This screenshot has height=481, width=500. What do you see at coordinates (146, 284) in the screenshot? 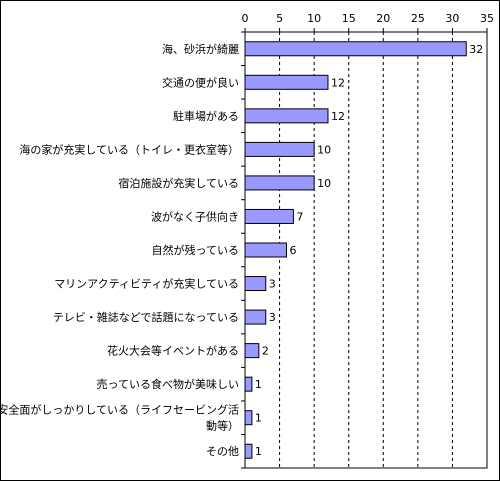
I see `category-label: マリンアクティビティが充実している` at bounding box center [146, 284].